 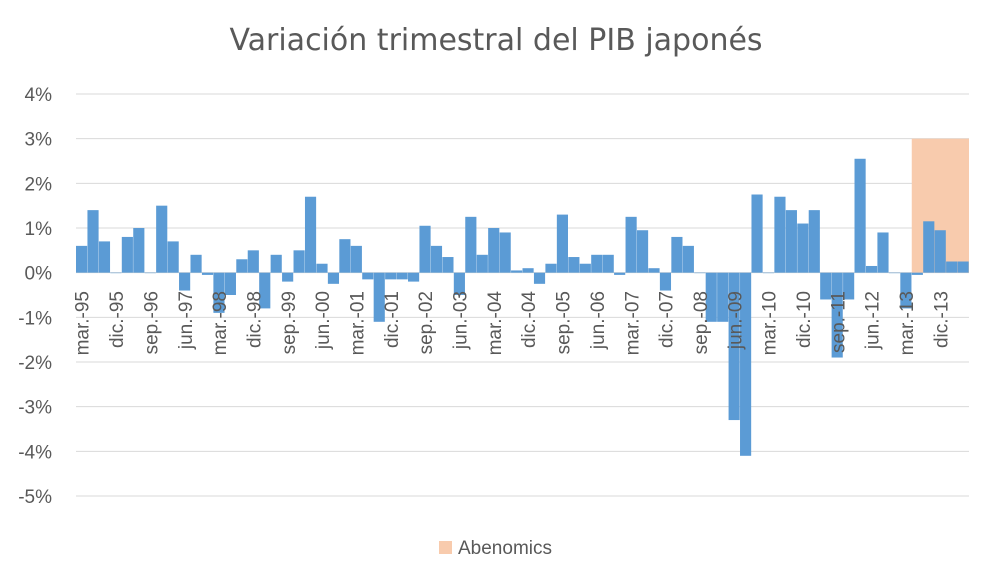 I want to click on x-tick-label: mar.-01, so click(x=357, y=323).